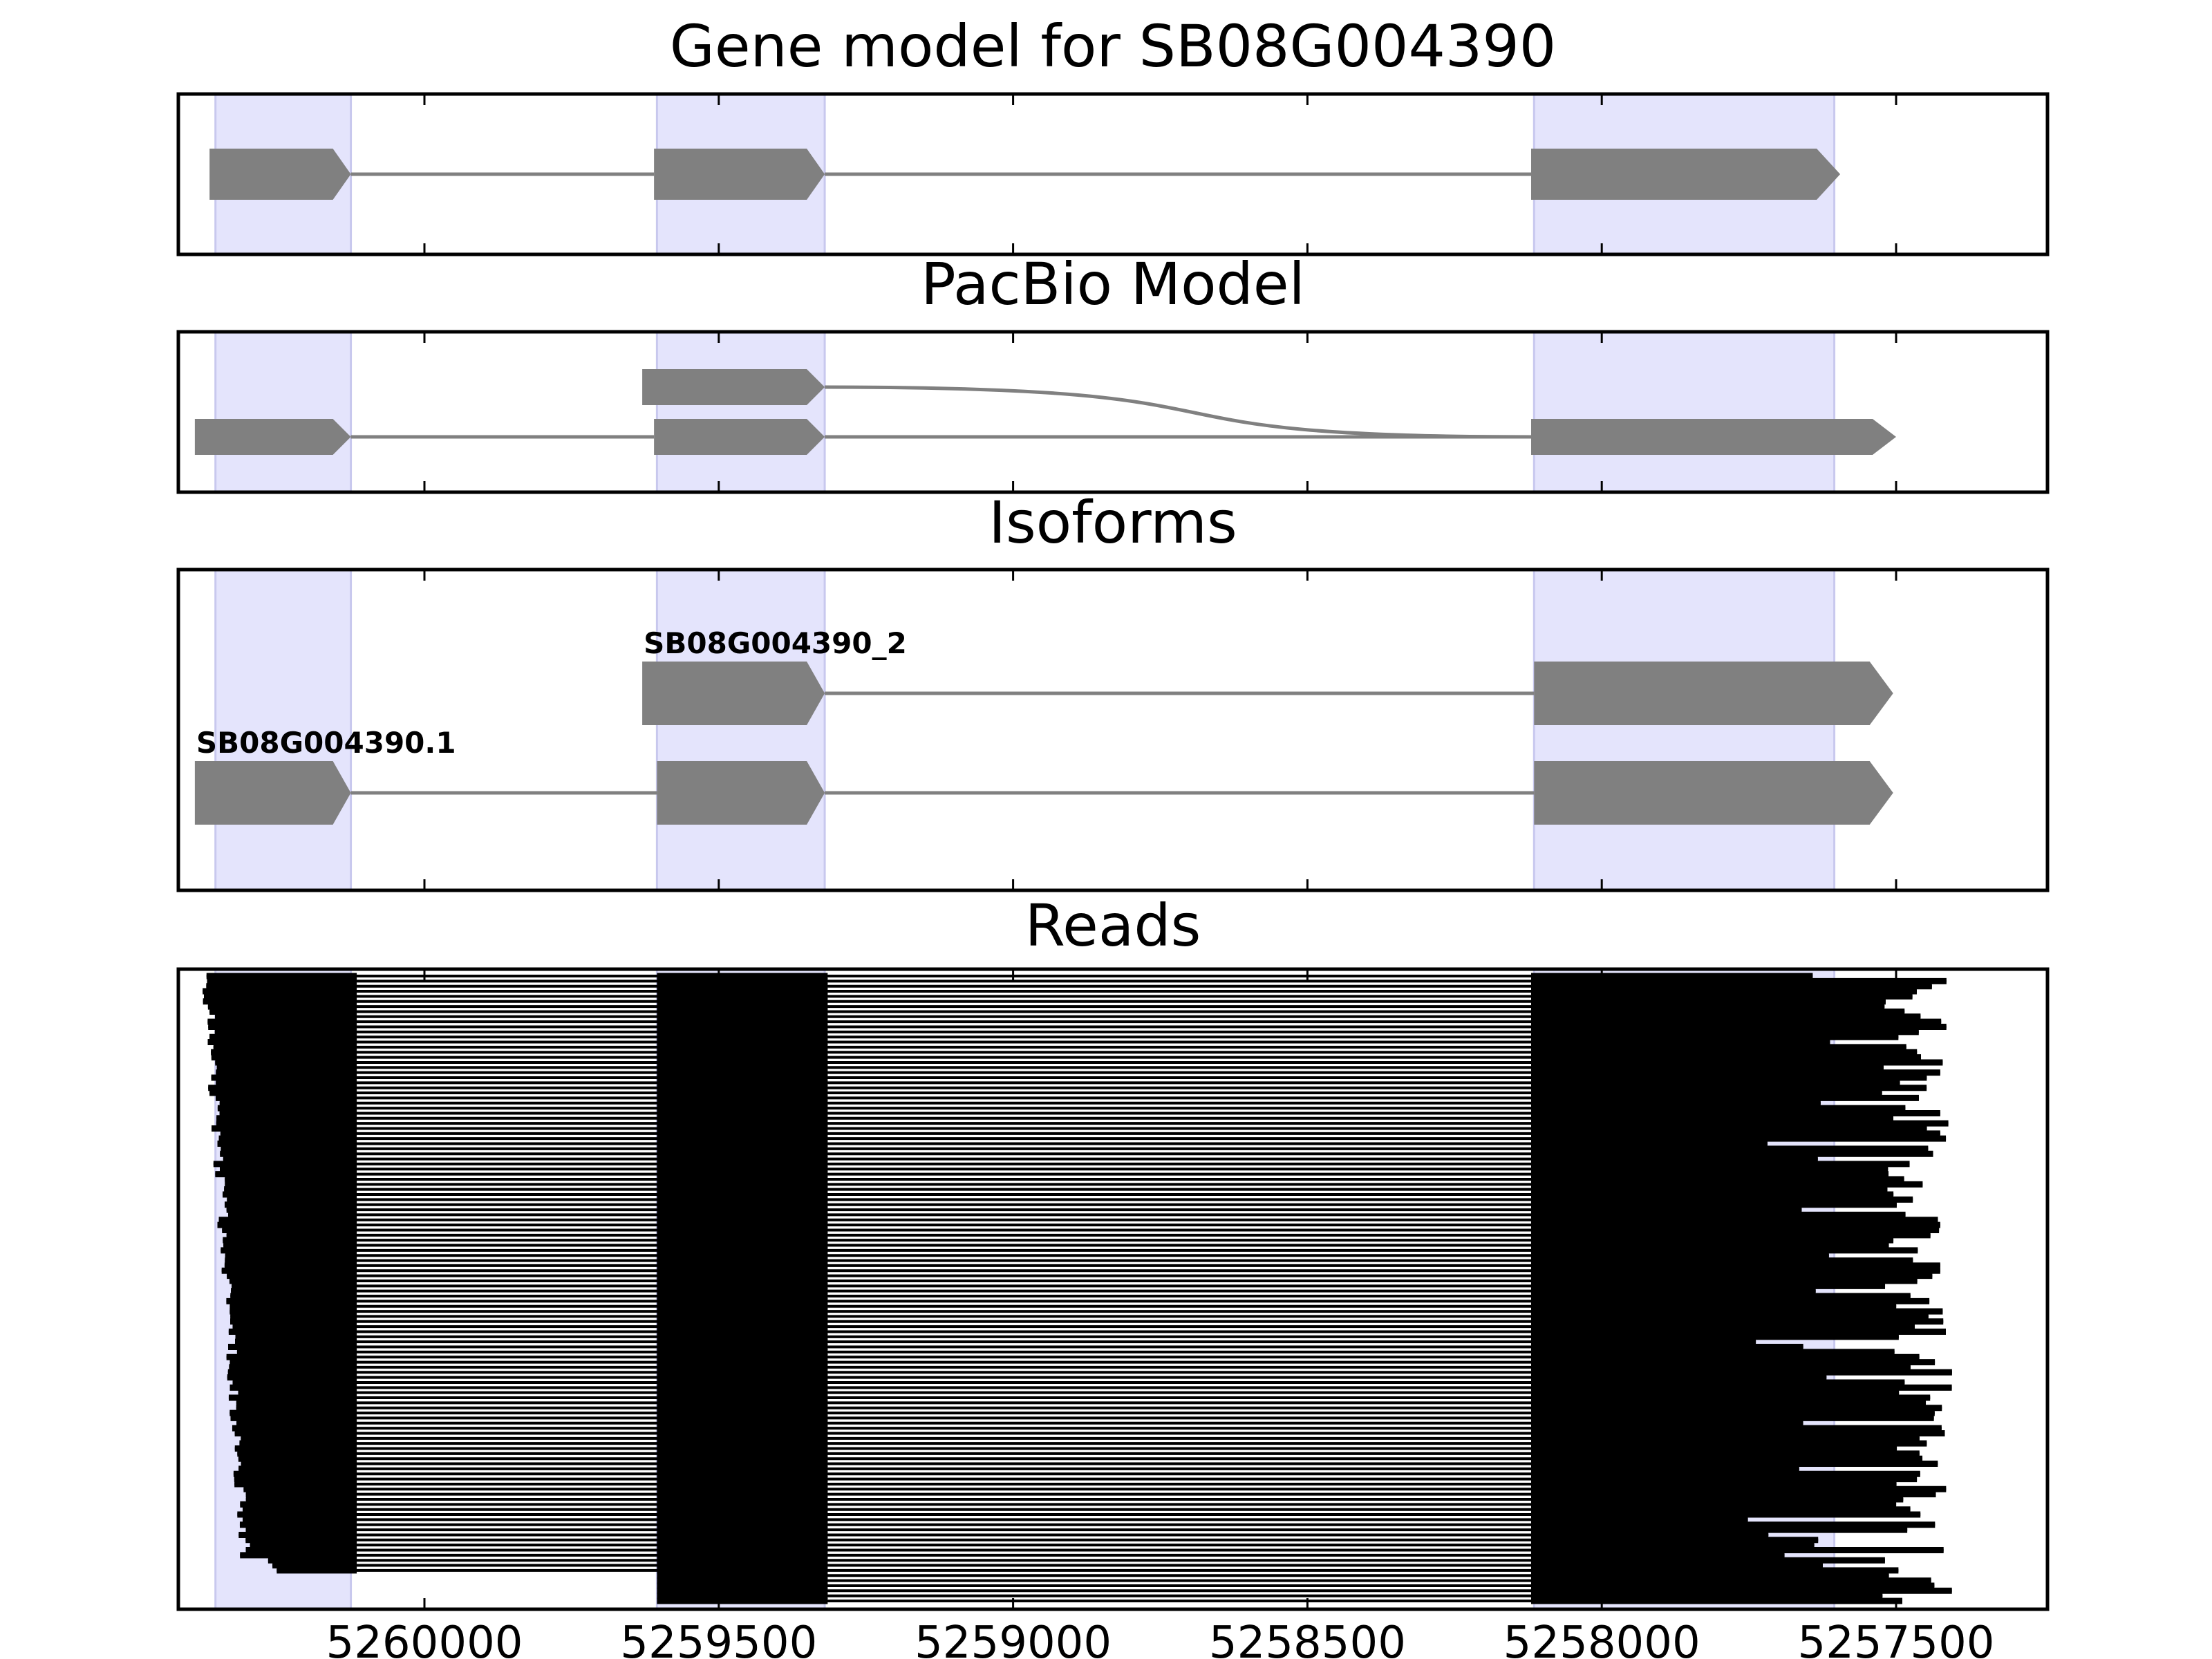  What do you see at coordinates (775, 643) in the screenshot?
I see `isoform-label-1: SB08G004390_2` at bounding box center [775, 643].